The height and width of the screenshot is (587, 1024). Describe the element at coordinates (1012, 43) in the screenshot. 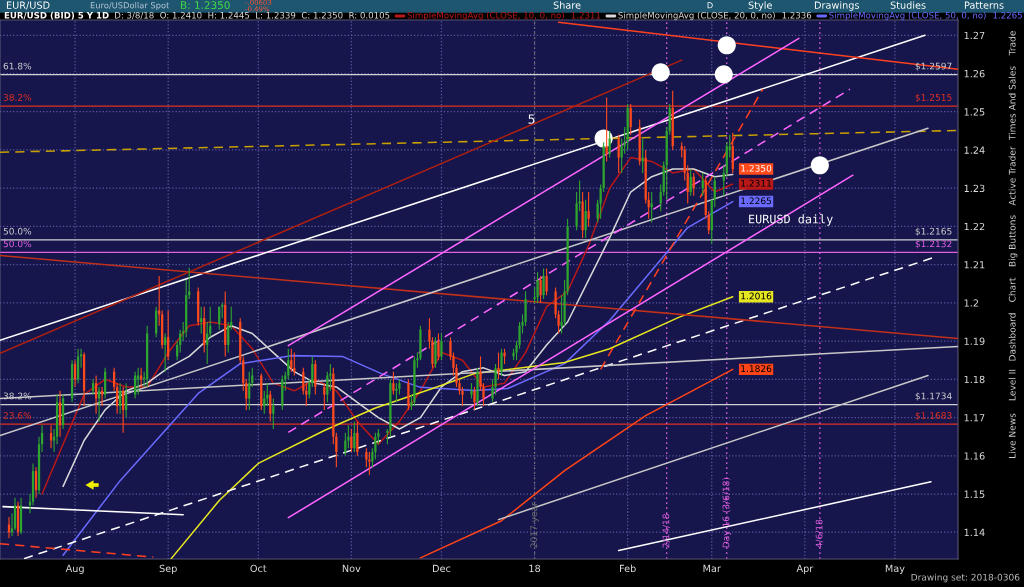

I see `text: Trade` at that location.